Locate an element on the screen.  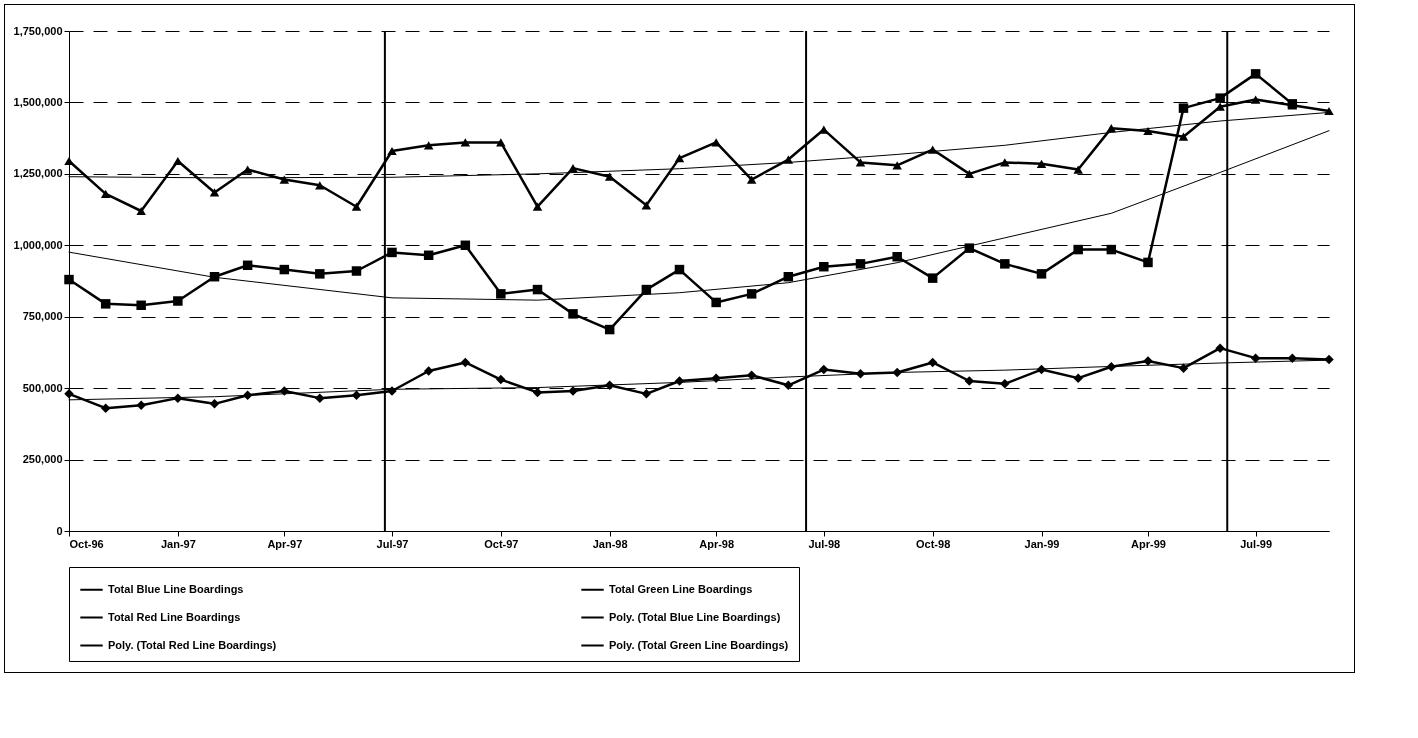
y-tick-label: 500,000 is located at coordinates (42, 387).